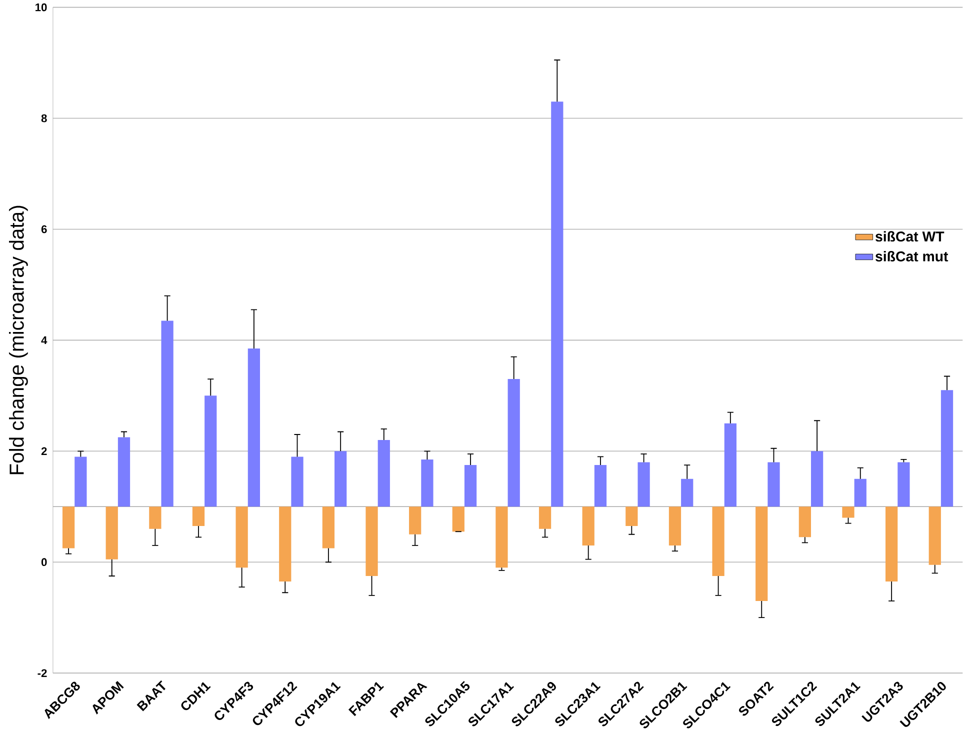 Image resolution: width=963 pixels, height=735 pixels. Describe the element at coordinates (41, 8) in the screenshot. I see `y-tick-label: 10` at that location.